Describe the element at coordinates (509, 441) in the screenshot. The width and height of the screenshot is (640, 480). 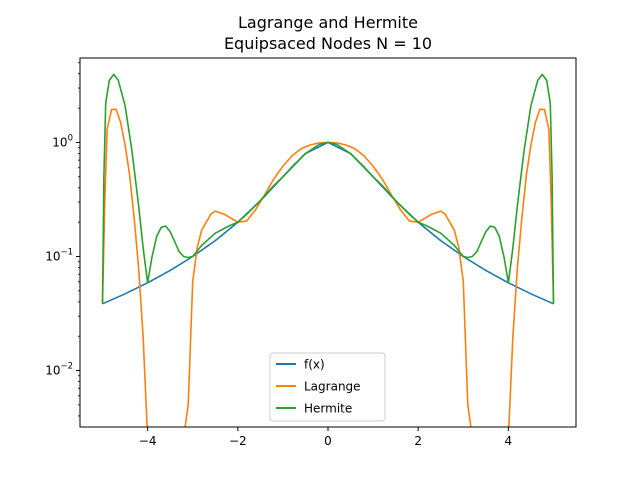
I see `x-tick-label: 4` at that location.